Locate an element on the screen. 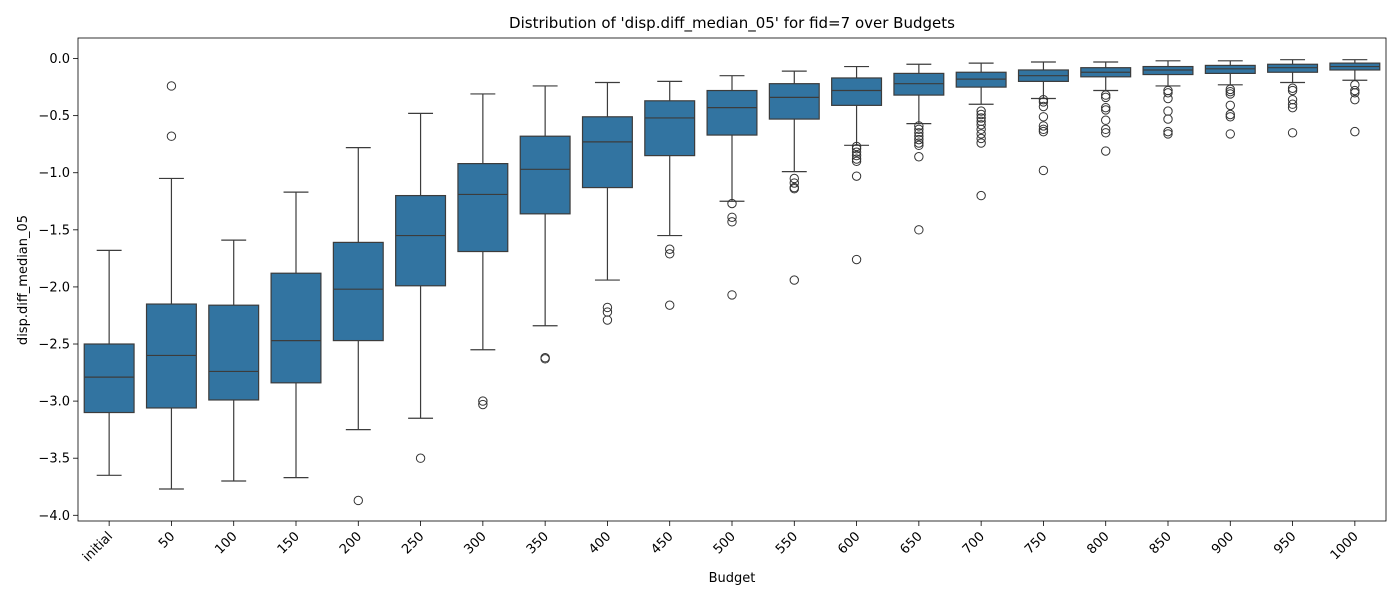  x-tick-label: 200 is located at coordinates (351, 543).